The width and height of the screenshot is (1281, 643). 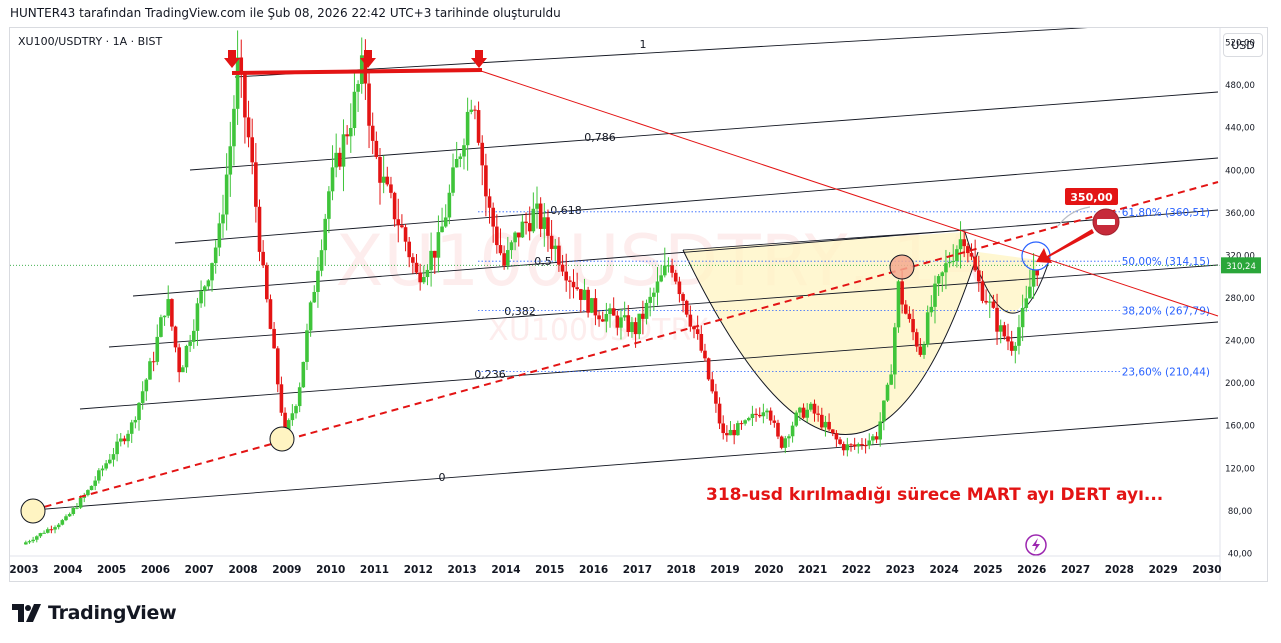 What do you see at coordinates (1240, 554) in the screenshot?
I see `y-tick-label: 40,00` at bounding box center [1240, 554].